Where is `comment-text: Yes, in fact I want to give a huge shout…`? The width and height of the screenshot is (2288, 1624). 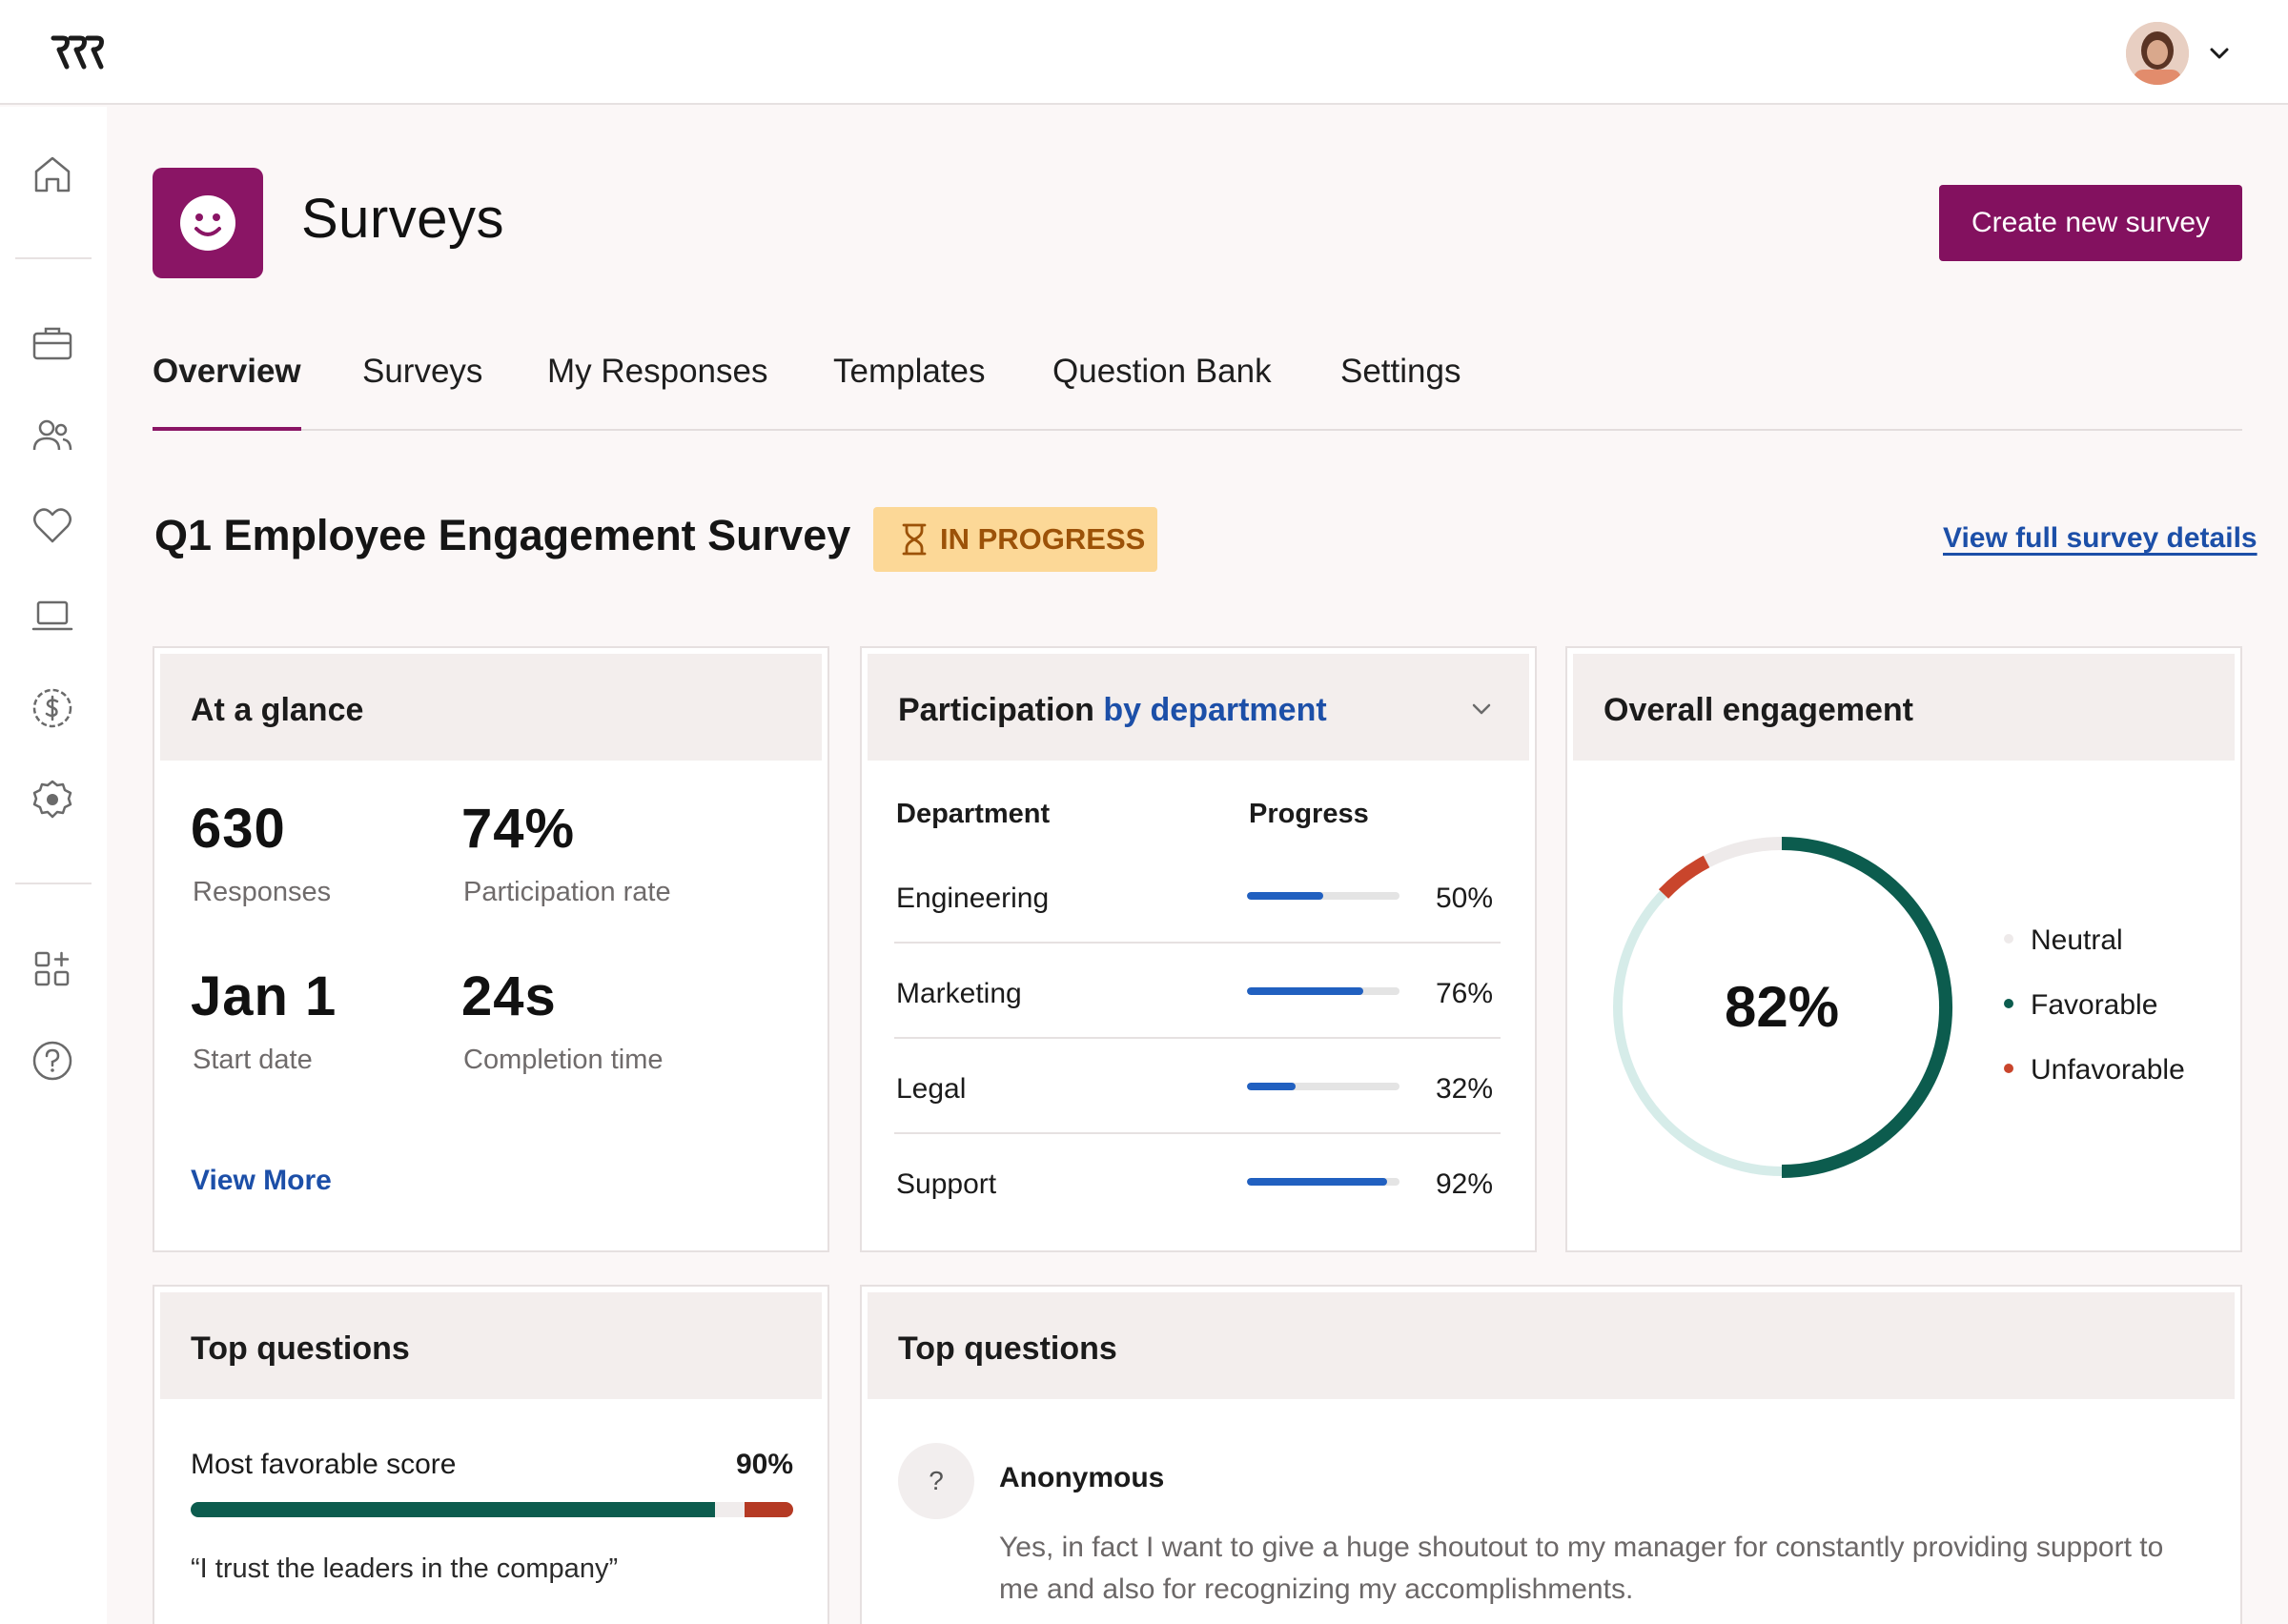
comment-text: Yes, in fact I want to give a huge shout… is located at coordinates (1581, 1568).